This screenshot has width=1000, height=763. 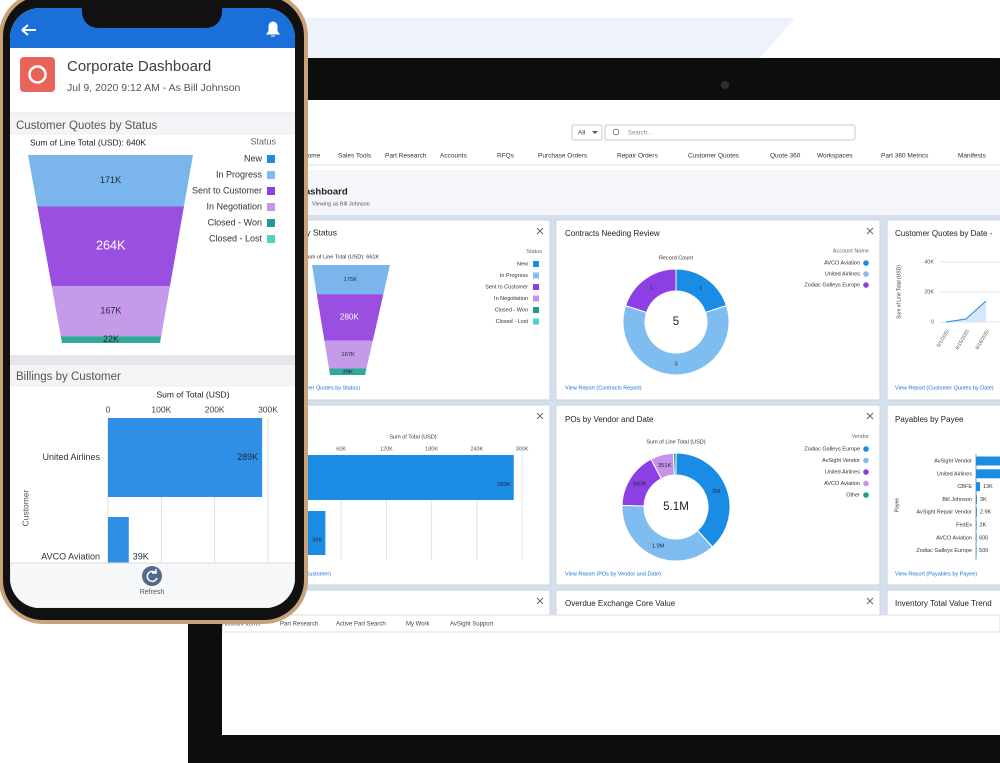 What do you see at coordinates (68, 377) in the screenshot?
I see `section-title: Billings by Customer` at bounding box center [68, 377].